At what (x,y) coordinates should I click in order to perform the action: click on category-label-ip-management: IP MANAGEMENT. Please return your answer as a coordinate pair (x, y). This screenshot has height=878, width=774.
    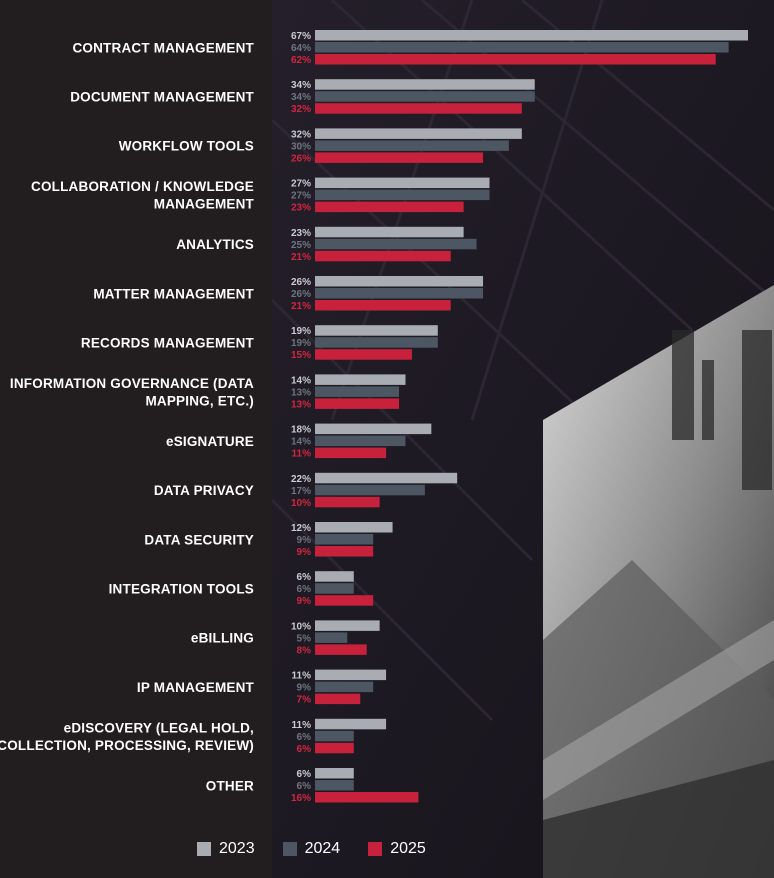
    Looking at the image, I should click on (196, 687).